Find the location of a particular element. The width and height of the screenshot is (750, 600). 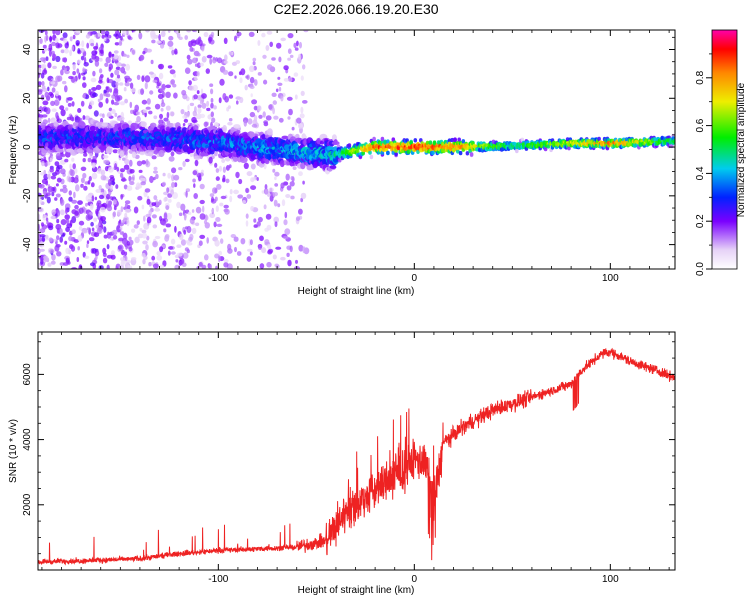

x-tick-label: 100 is located at coordinates (610, 579).